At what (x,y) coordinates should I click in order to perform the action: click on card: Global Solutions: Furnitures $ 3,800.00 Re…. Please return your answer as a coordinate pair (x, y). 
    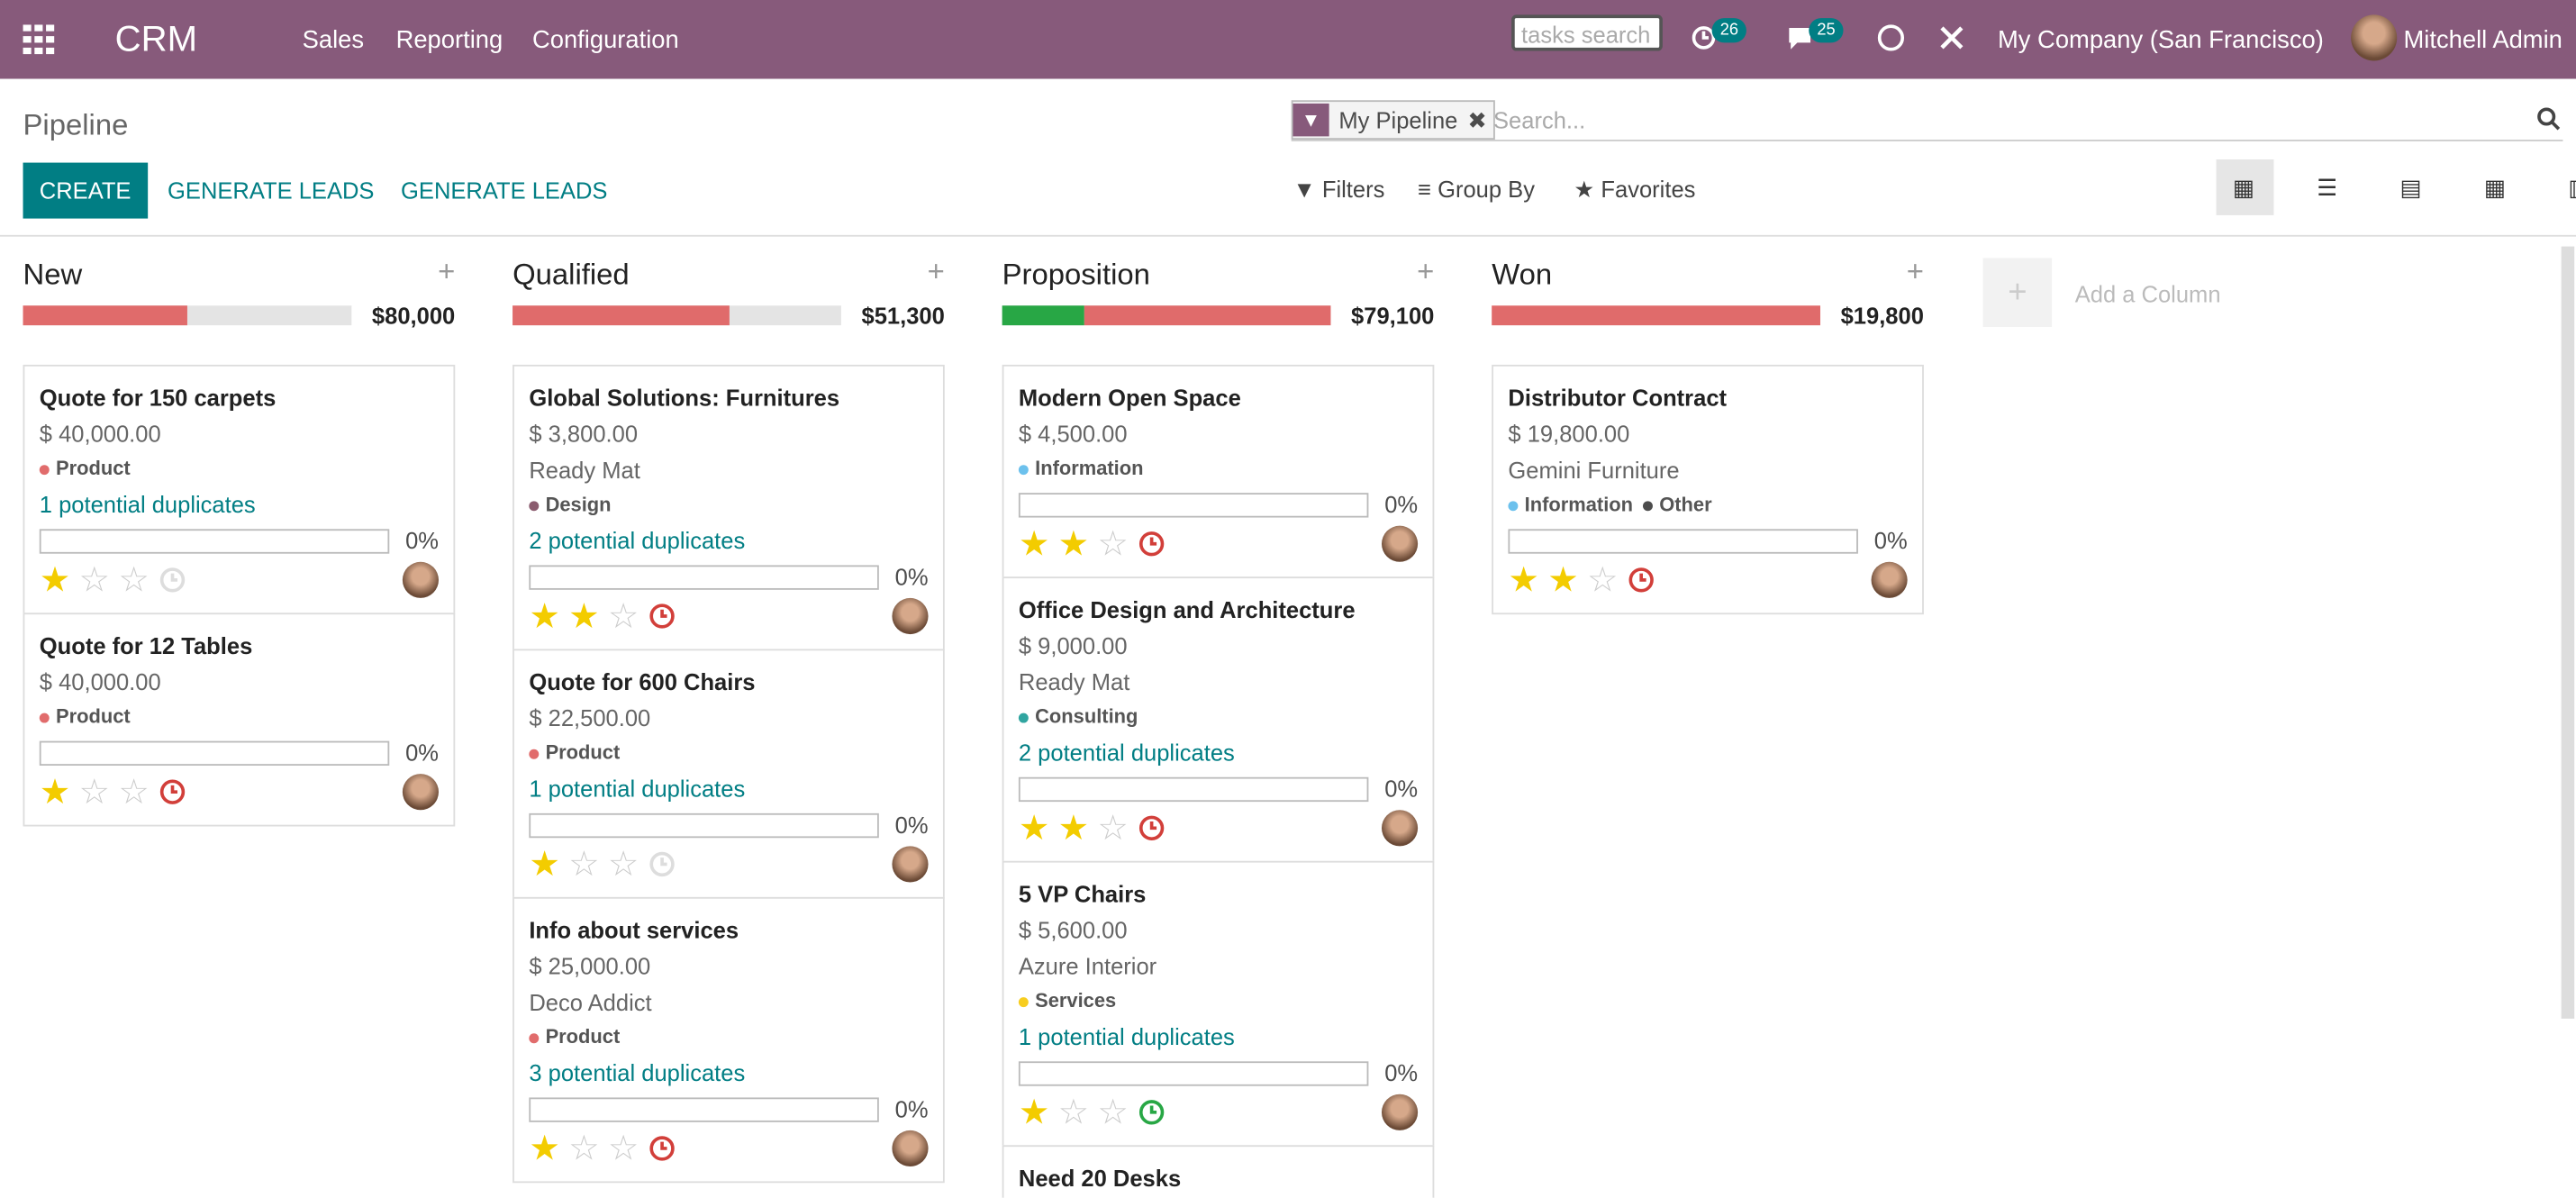
    Looking at the image, I should click on (728, 507).